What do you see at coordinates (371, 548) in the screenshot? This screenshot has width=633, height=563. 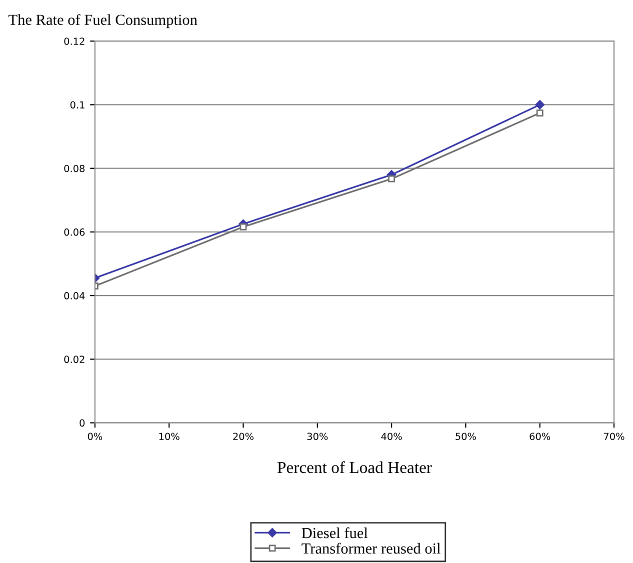 I see `legend-label: Transformer reused oil` at bounding box center [371, 548].